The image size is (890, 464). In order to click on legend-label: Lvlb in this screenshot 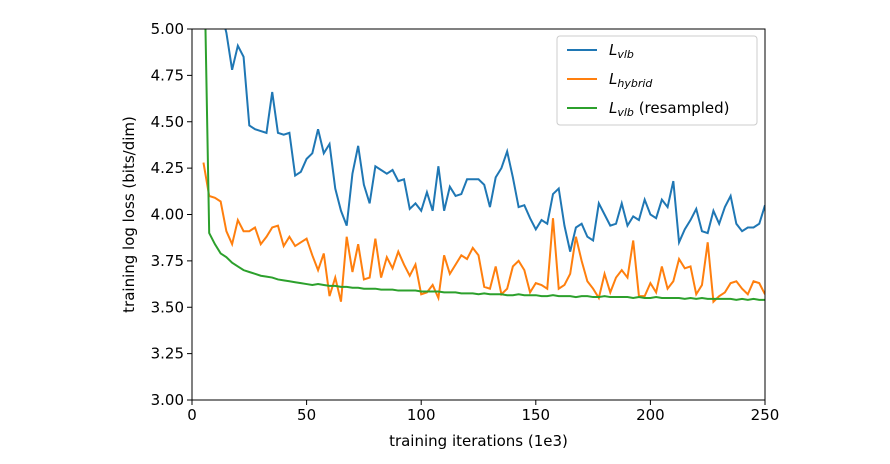, I will do `click(621, 51)`.